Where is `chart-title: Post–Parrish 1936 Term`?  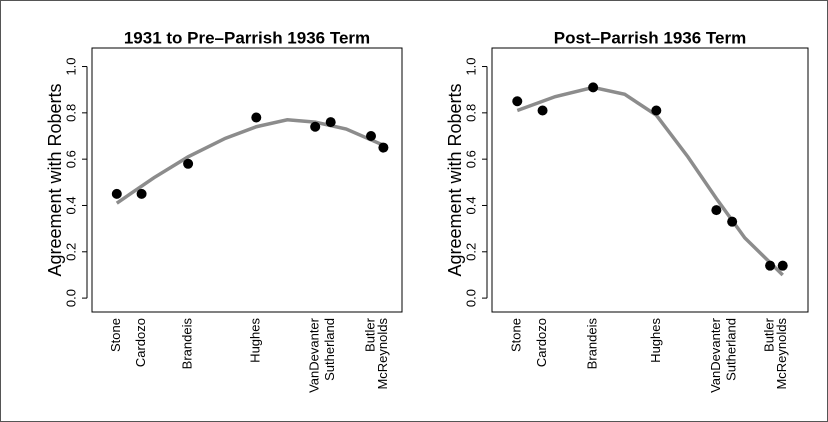
chart-title: Post–Parrish 1936 Term is located at coordinates (650, 37).